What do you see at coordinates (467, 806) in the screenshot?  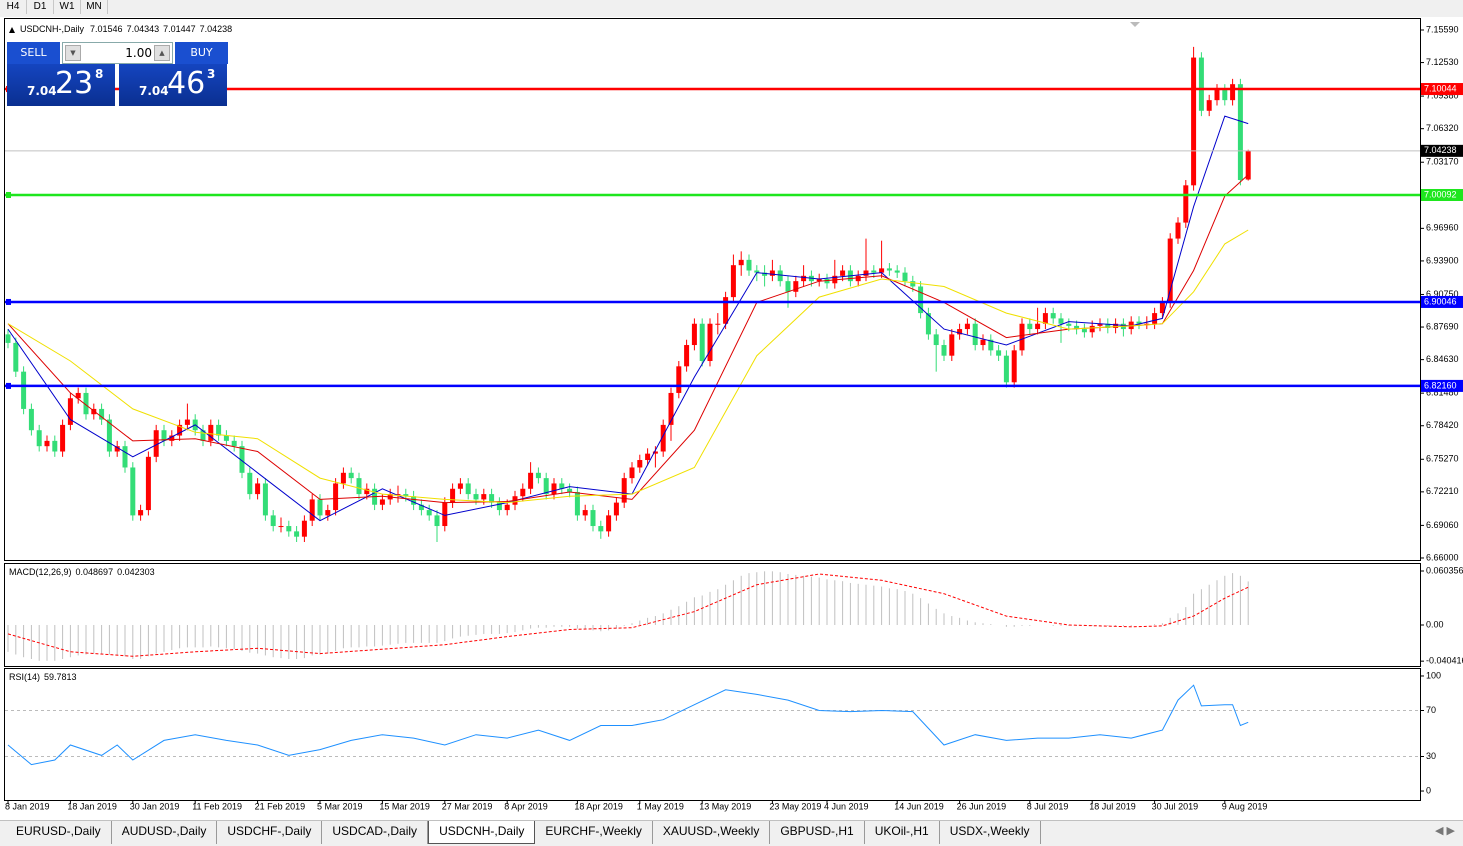 I see `x-tick-label: 27 Mar 2019` at bounding box center [467, 806].